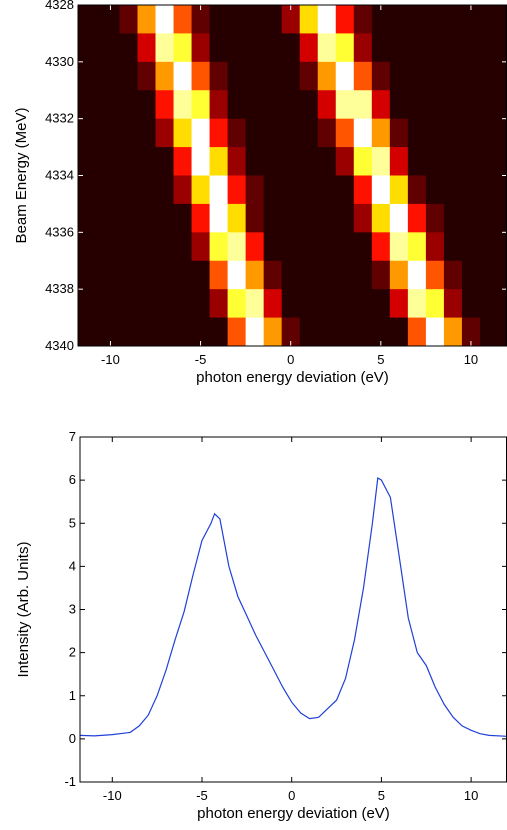  What do you see at coordinates (202, 795) in the screenshot?
I see `x-tick-label: -5` at bounding box center [202, 795].